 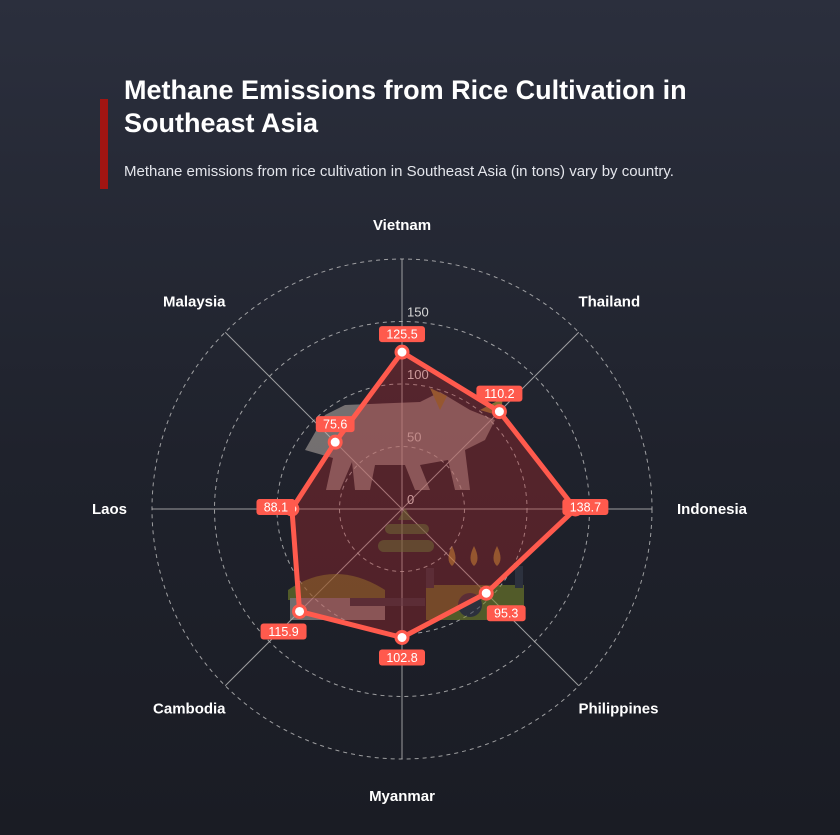 I want to click on value-label-text: 75.6, so click(x=335, y=425).